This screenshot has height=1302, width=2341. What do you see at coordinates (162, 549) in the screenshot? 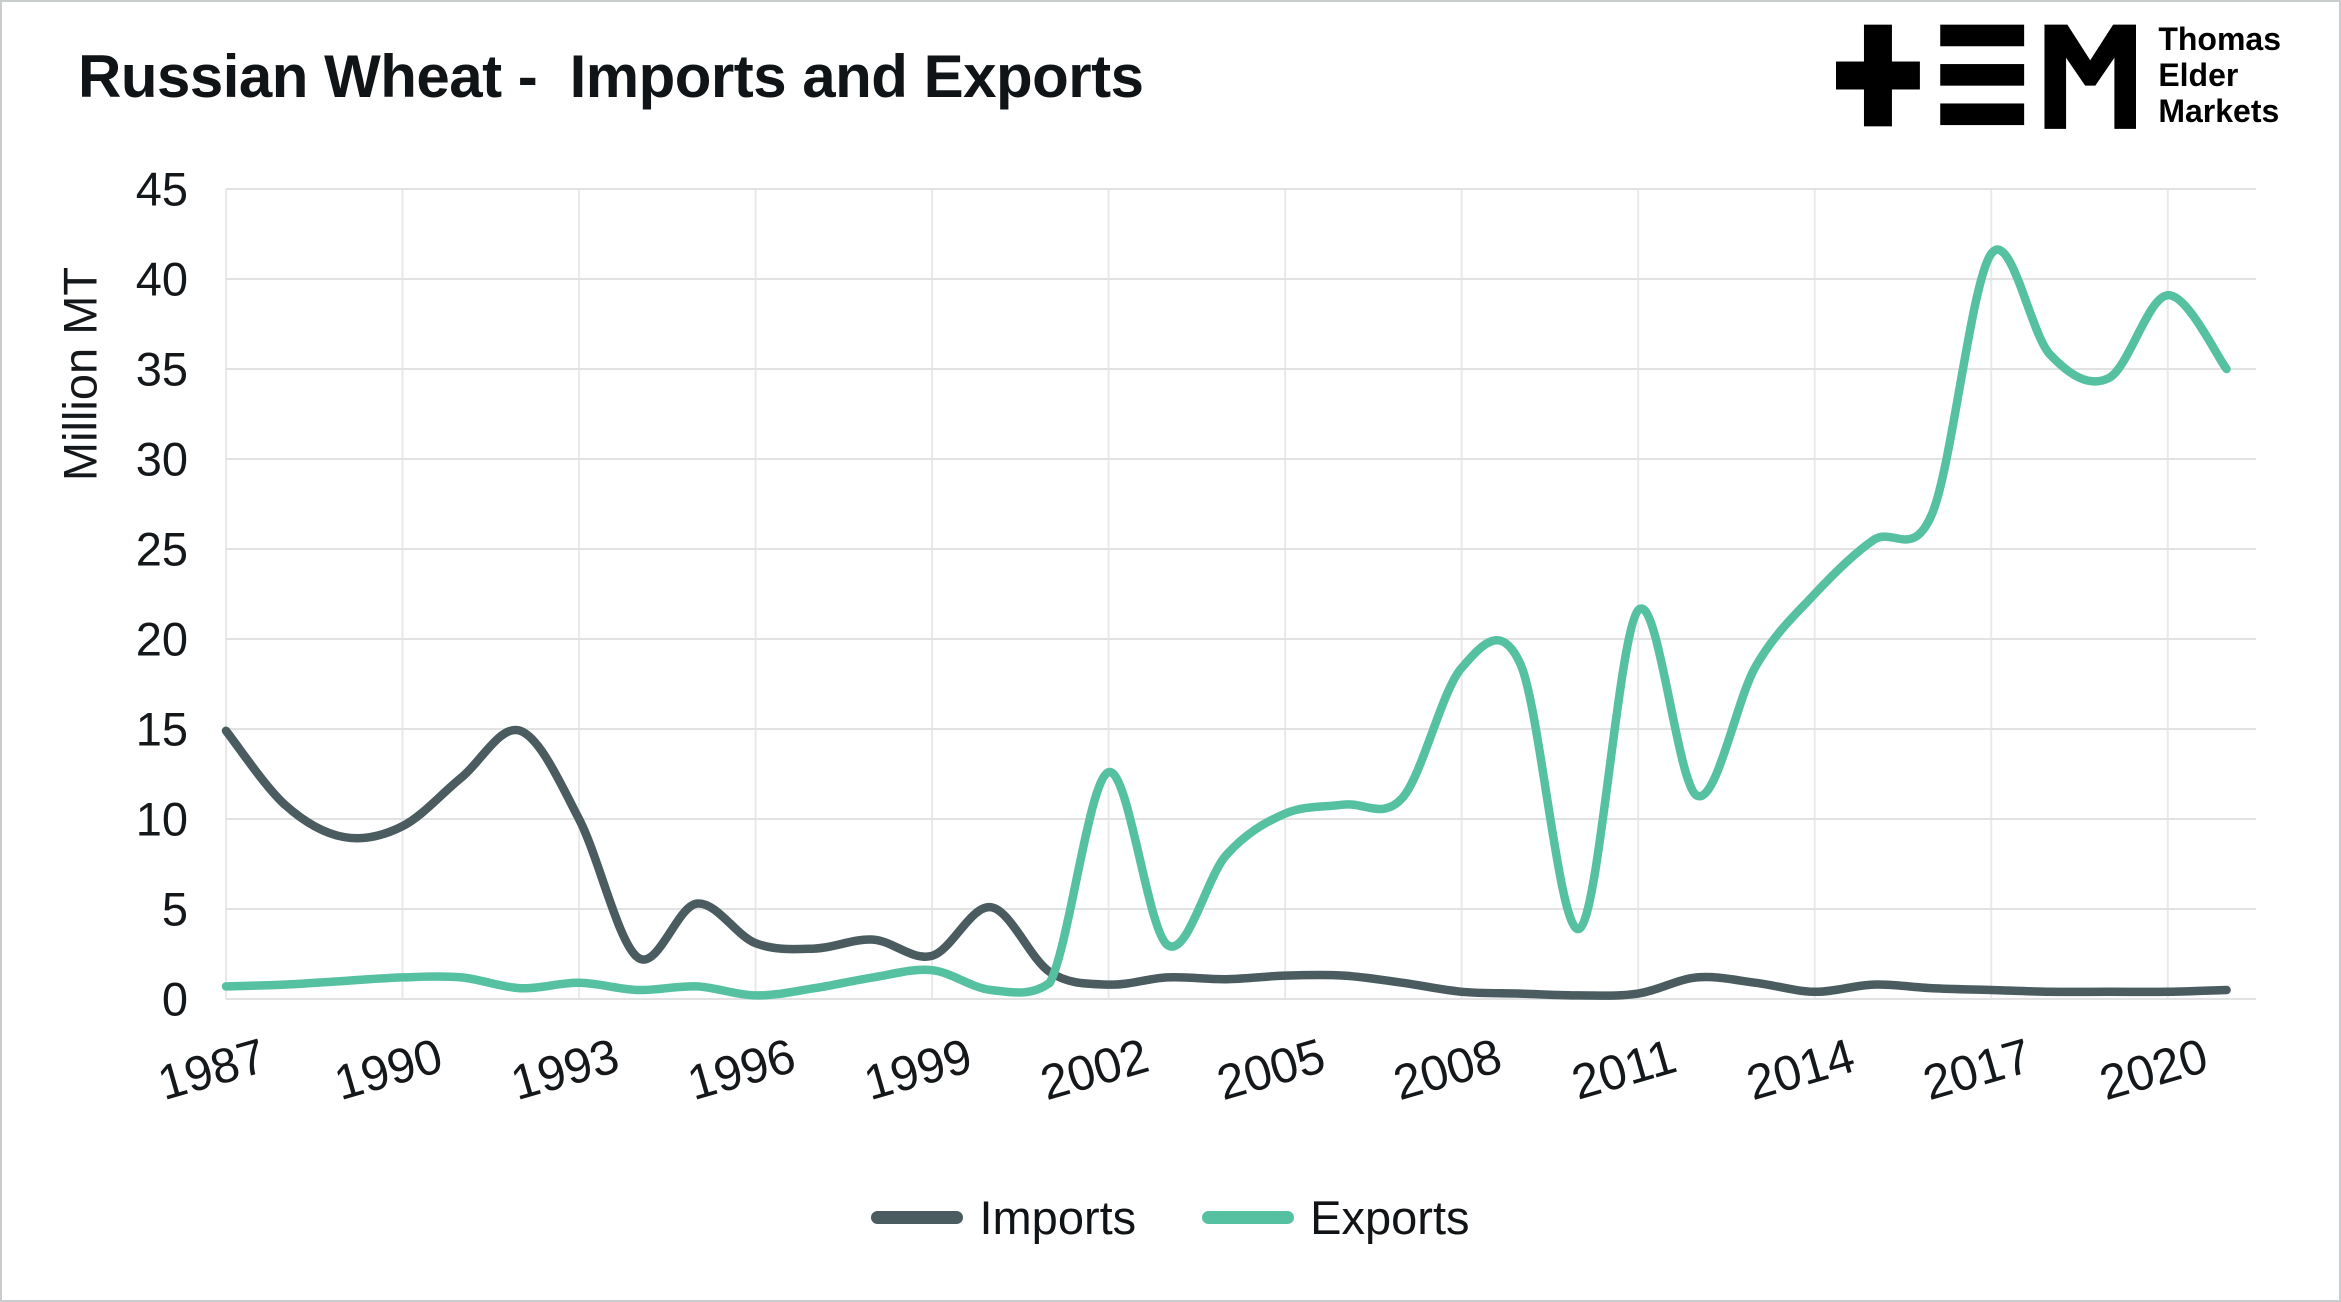
I see `y-tick-label: 25` at bounding box center [162, 549].